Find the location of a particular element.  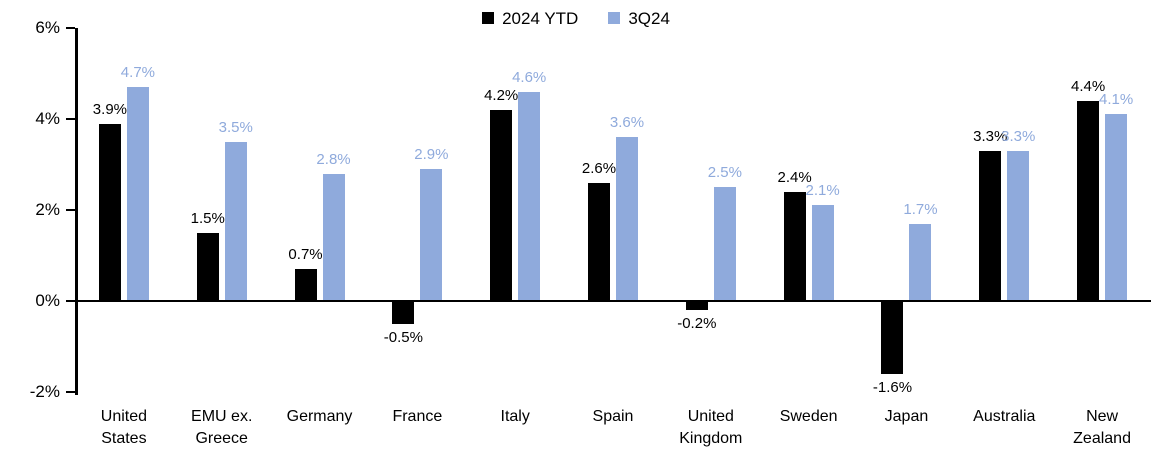

y-axis-tick-label: 0% is located at coordinates (47, 300).